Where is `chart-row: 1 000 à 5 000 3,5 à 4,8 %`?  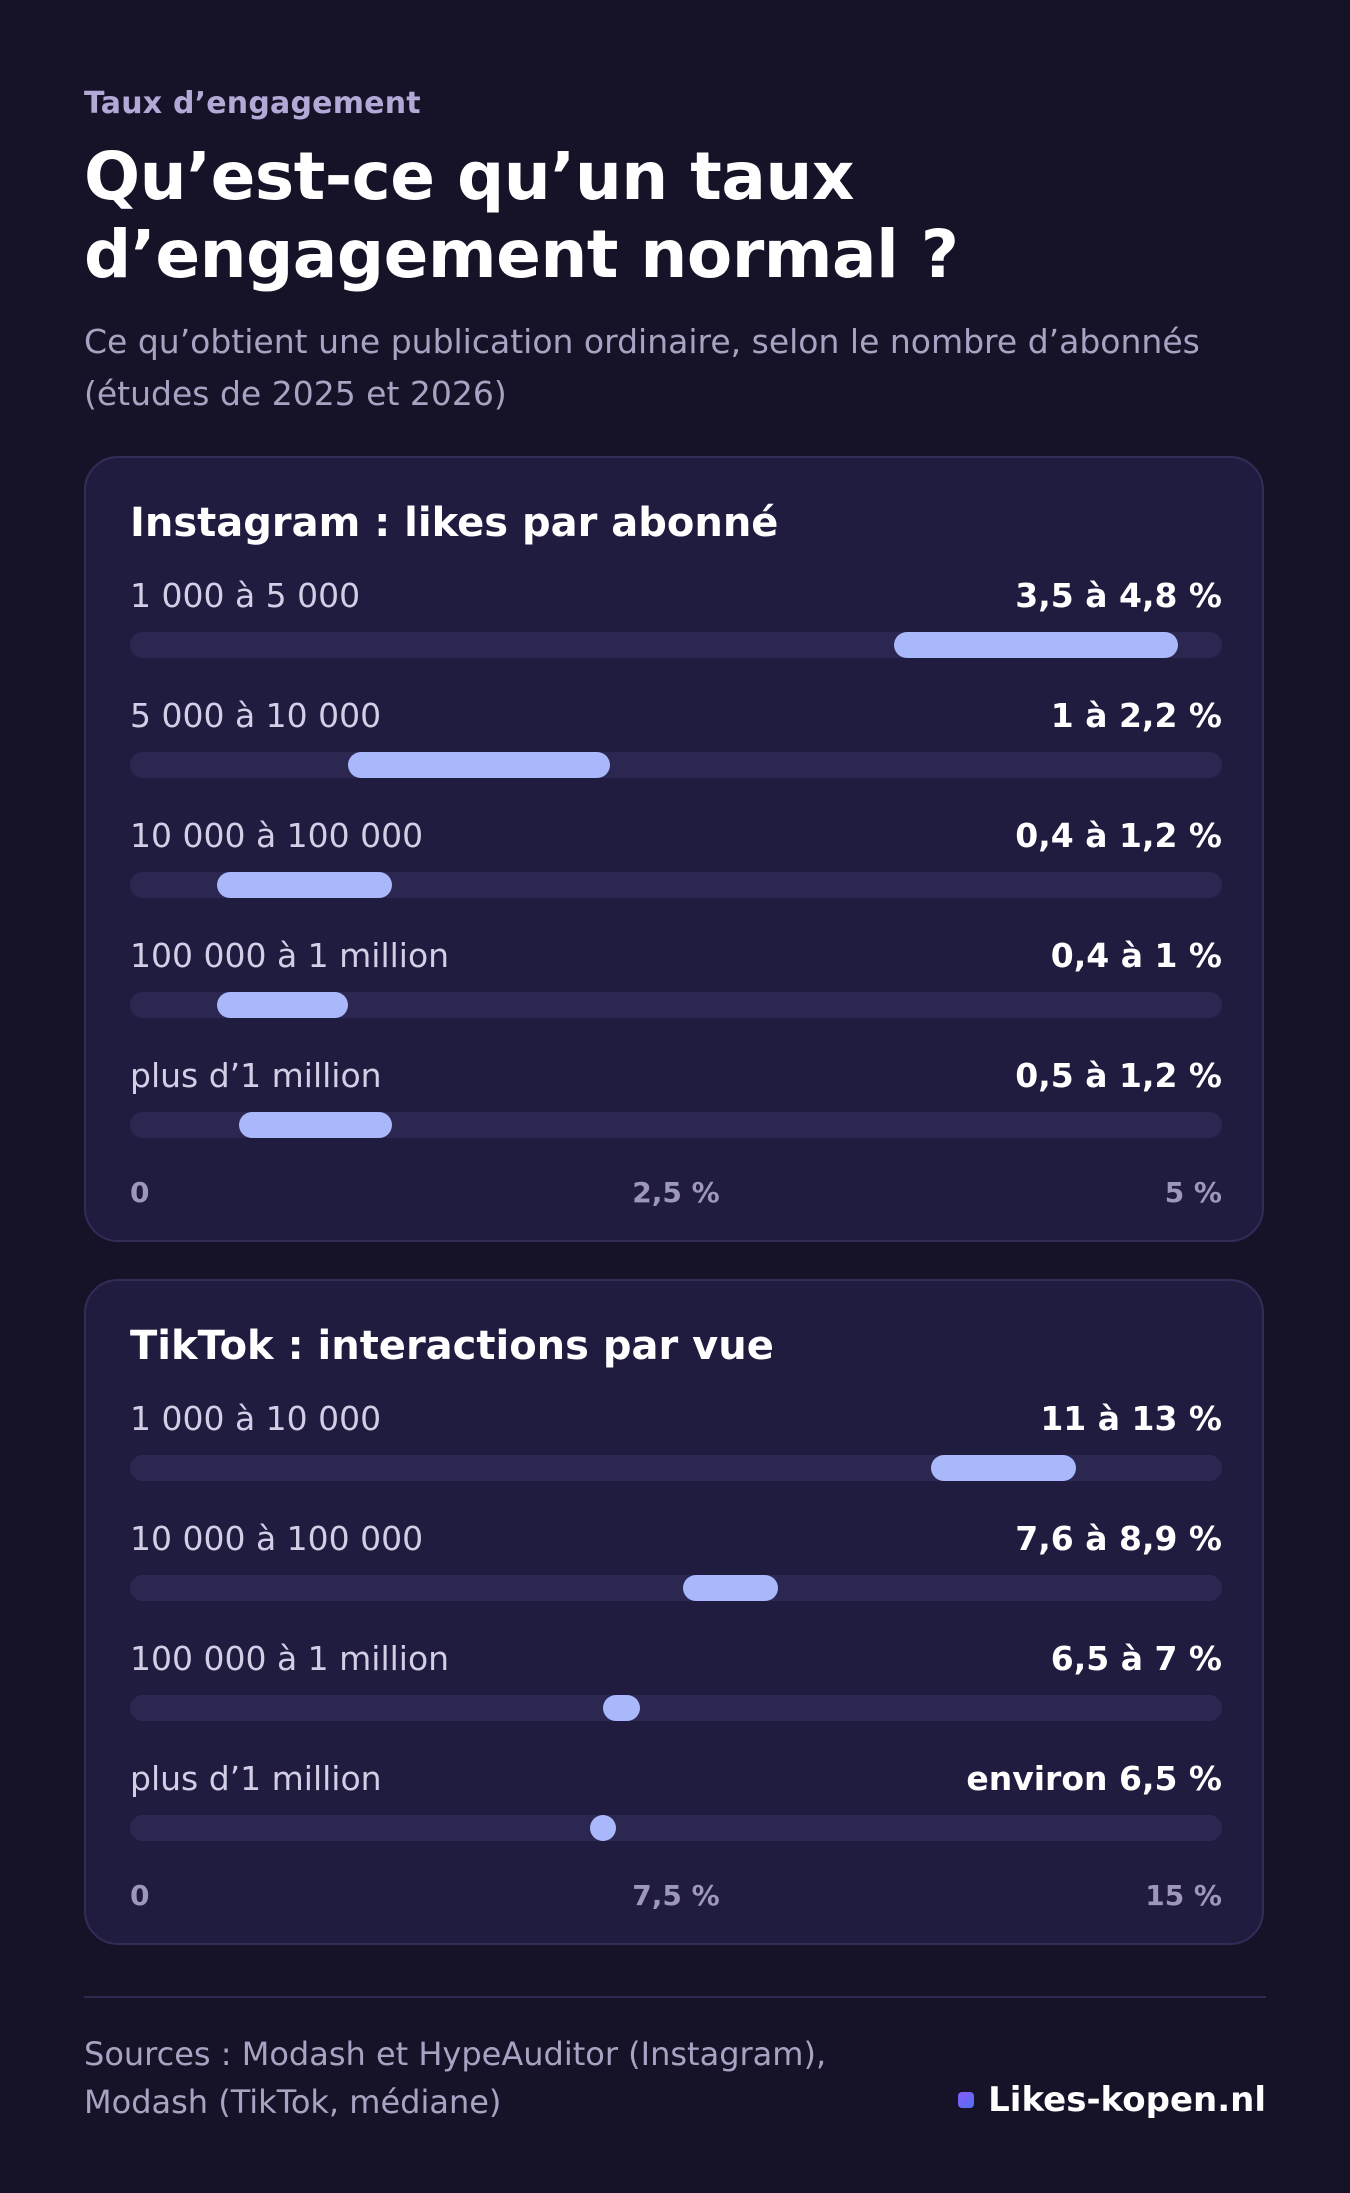 chart-row: 1 000 à 5 000 3,5 à 4,8 % is located at coordinates (676, 621).